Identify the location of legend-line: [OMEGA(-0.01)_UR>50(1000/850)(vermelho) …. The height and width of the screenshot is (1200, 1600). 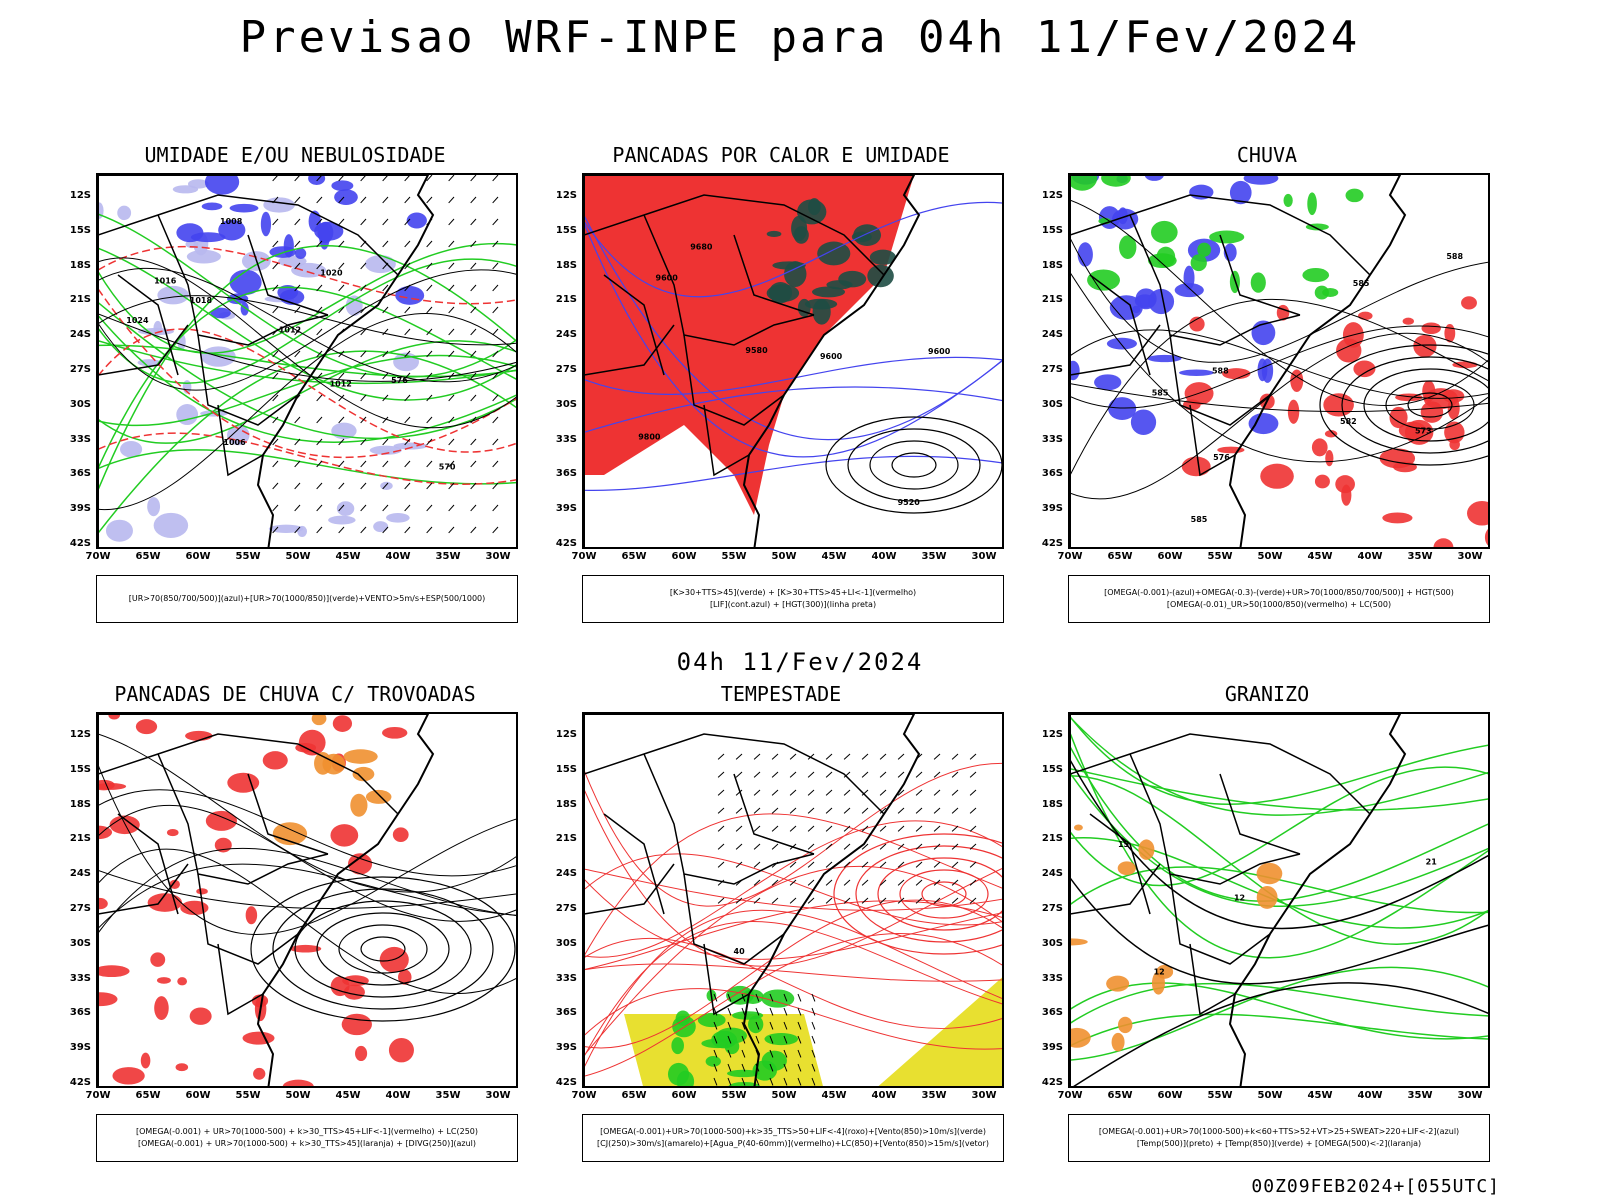
(1279, 604).